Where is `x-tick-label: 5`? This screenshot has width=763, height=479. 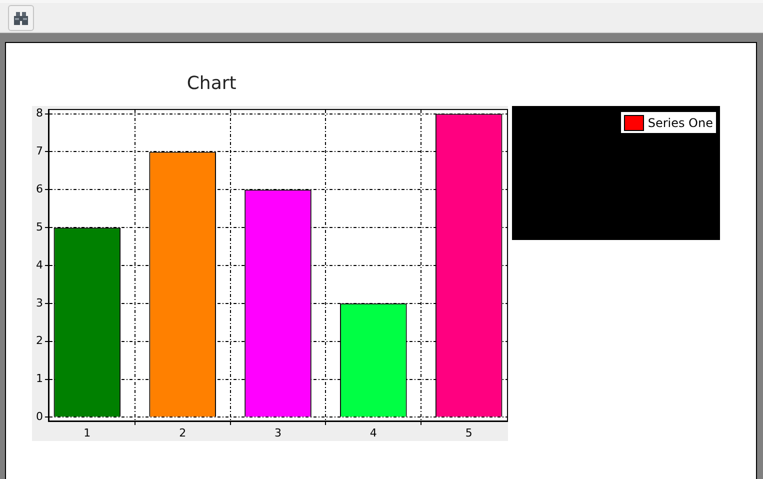 x-tick-label: 5 is located at coordinates (468, 433).